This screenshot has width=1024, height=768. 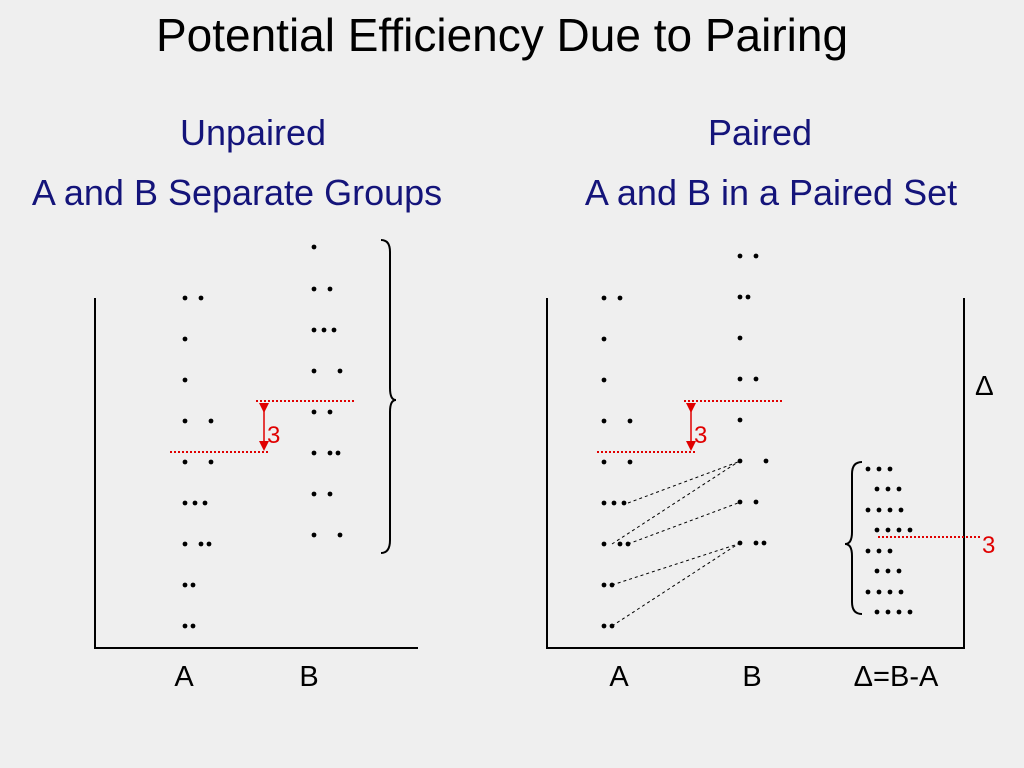 I want to click on right-subheading: A and B in a Paired Set, so click(x=771, y=192).